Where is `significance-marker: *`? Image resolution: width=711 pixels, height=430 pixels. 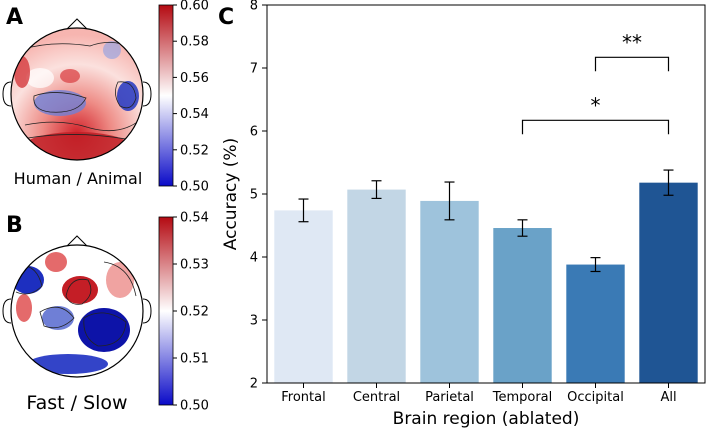 significance-marker: * is located at coordinates (596, 105).